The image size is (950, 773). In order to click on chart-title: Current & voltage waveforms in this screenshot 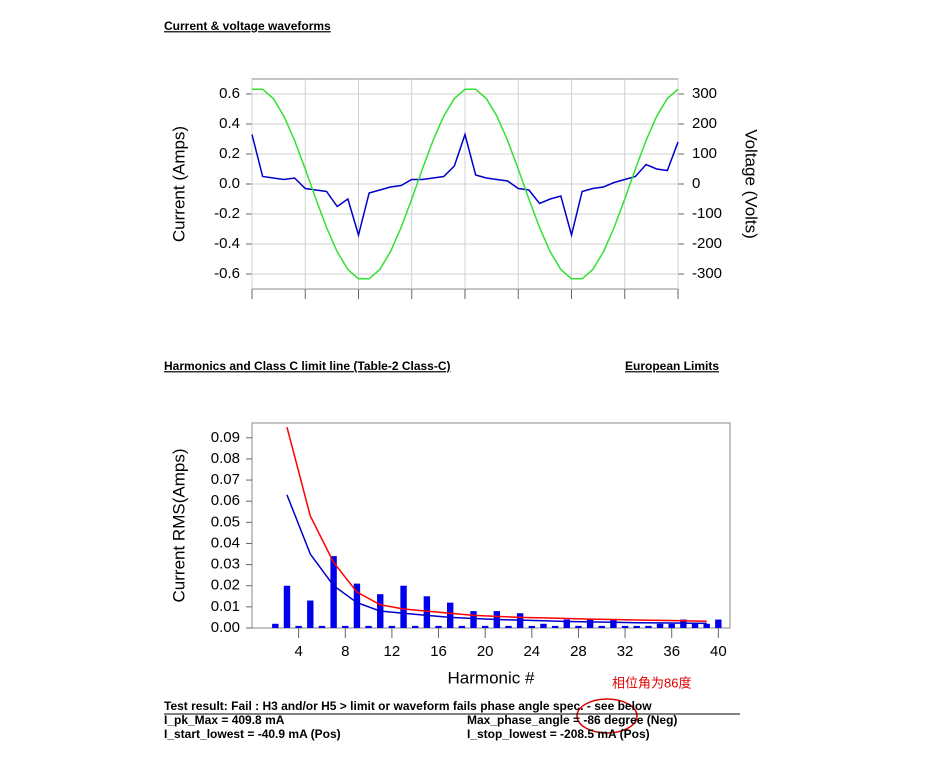, I will do `click(247, 26)`.